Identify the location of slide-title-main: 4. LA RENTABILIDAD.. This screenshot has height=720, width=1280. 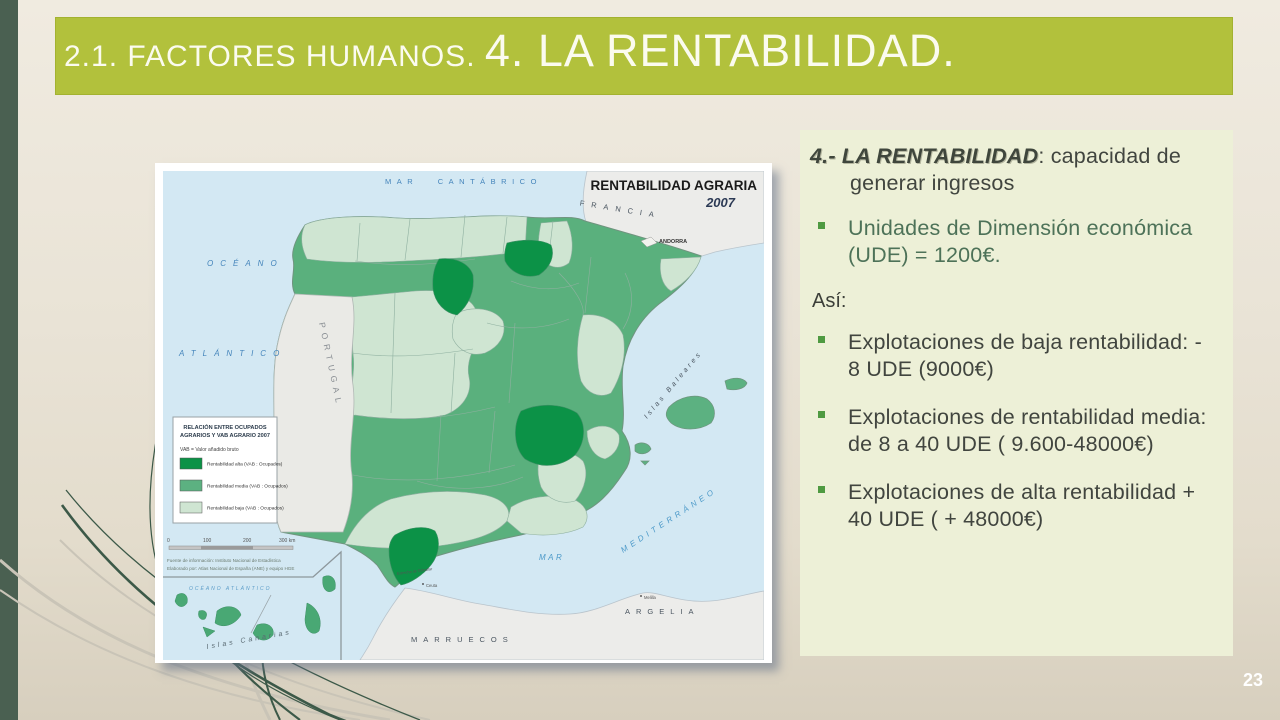
(720, 50).